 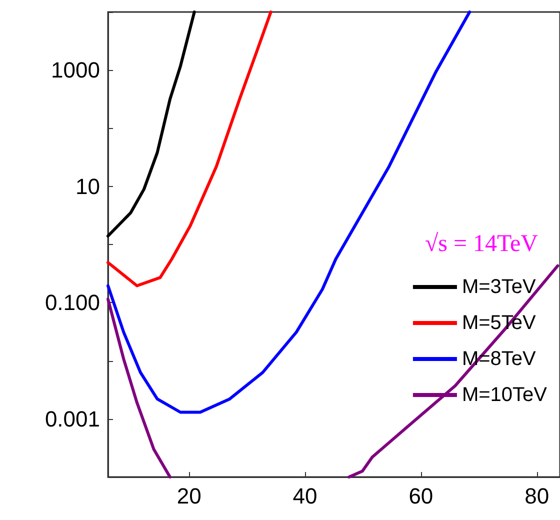 I want to click on x-tick-label: 40, so click(x=305, y=496).